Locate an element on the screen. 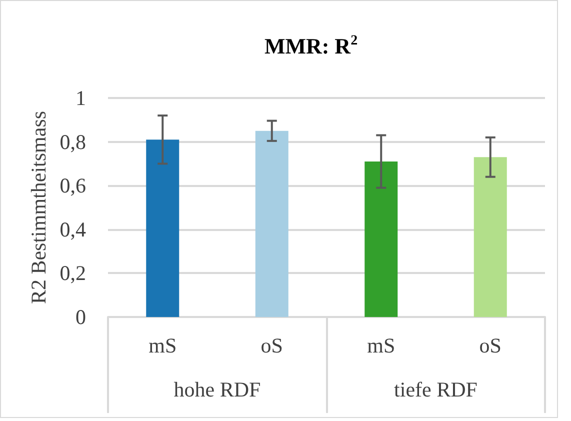 This screenshot has width=571, height=421. y-tick-label: 1 is located at coordinates (81, 98).